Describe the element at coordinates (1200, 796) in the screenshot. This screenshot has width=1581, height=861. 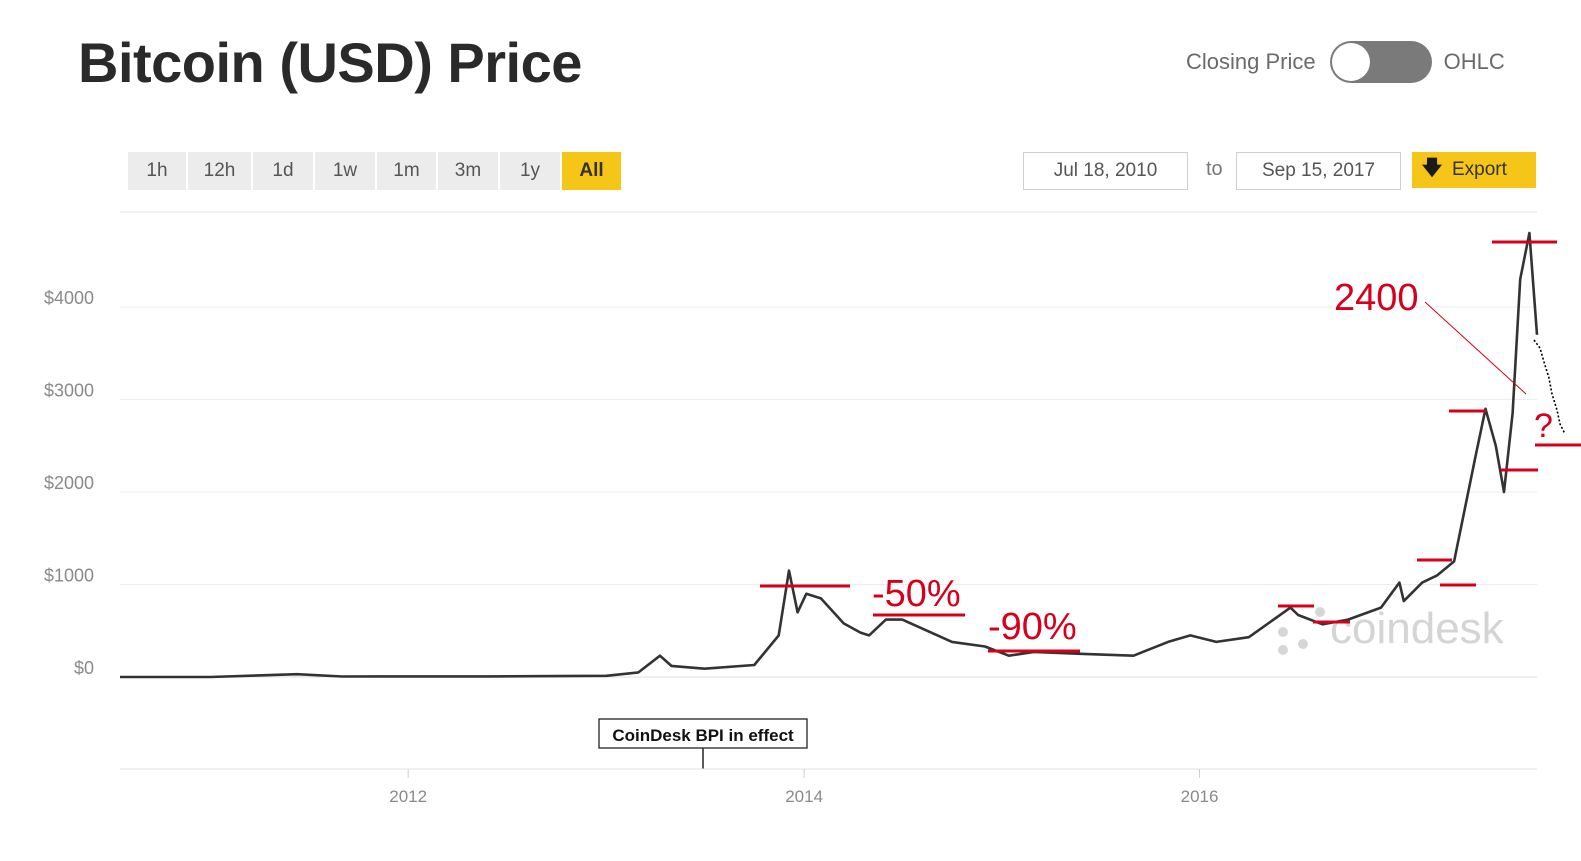
I see `x-tick-label: 2016` at that location.